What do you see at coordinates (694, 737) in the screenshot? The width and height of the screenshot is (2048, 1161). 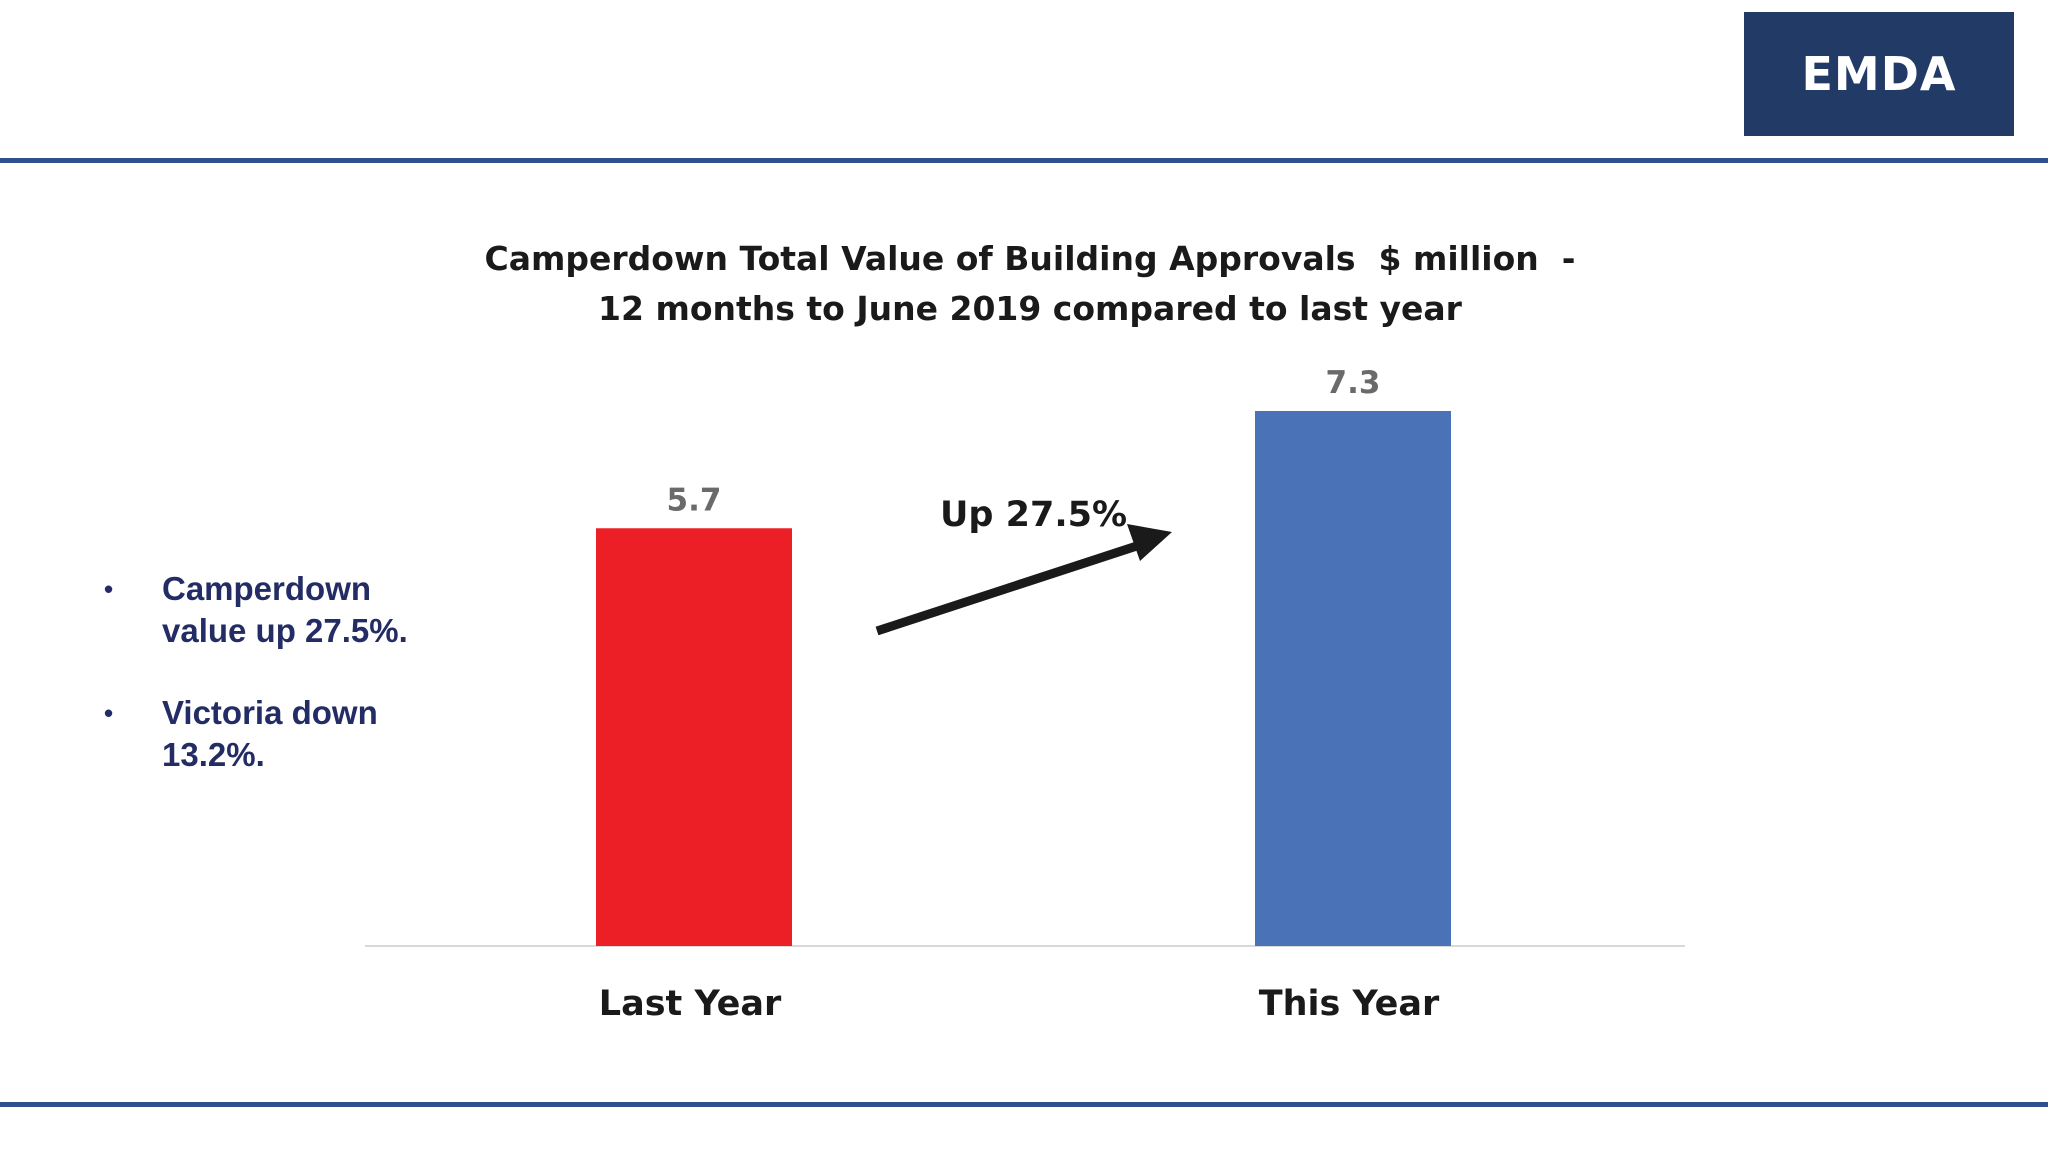 I see `bar-last-year` at bounding box center [694, 737].